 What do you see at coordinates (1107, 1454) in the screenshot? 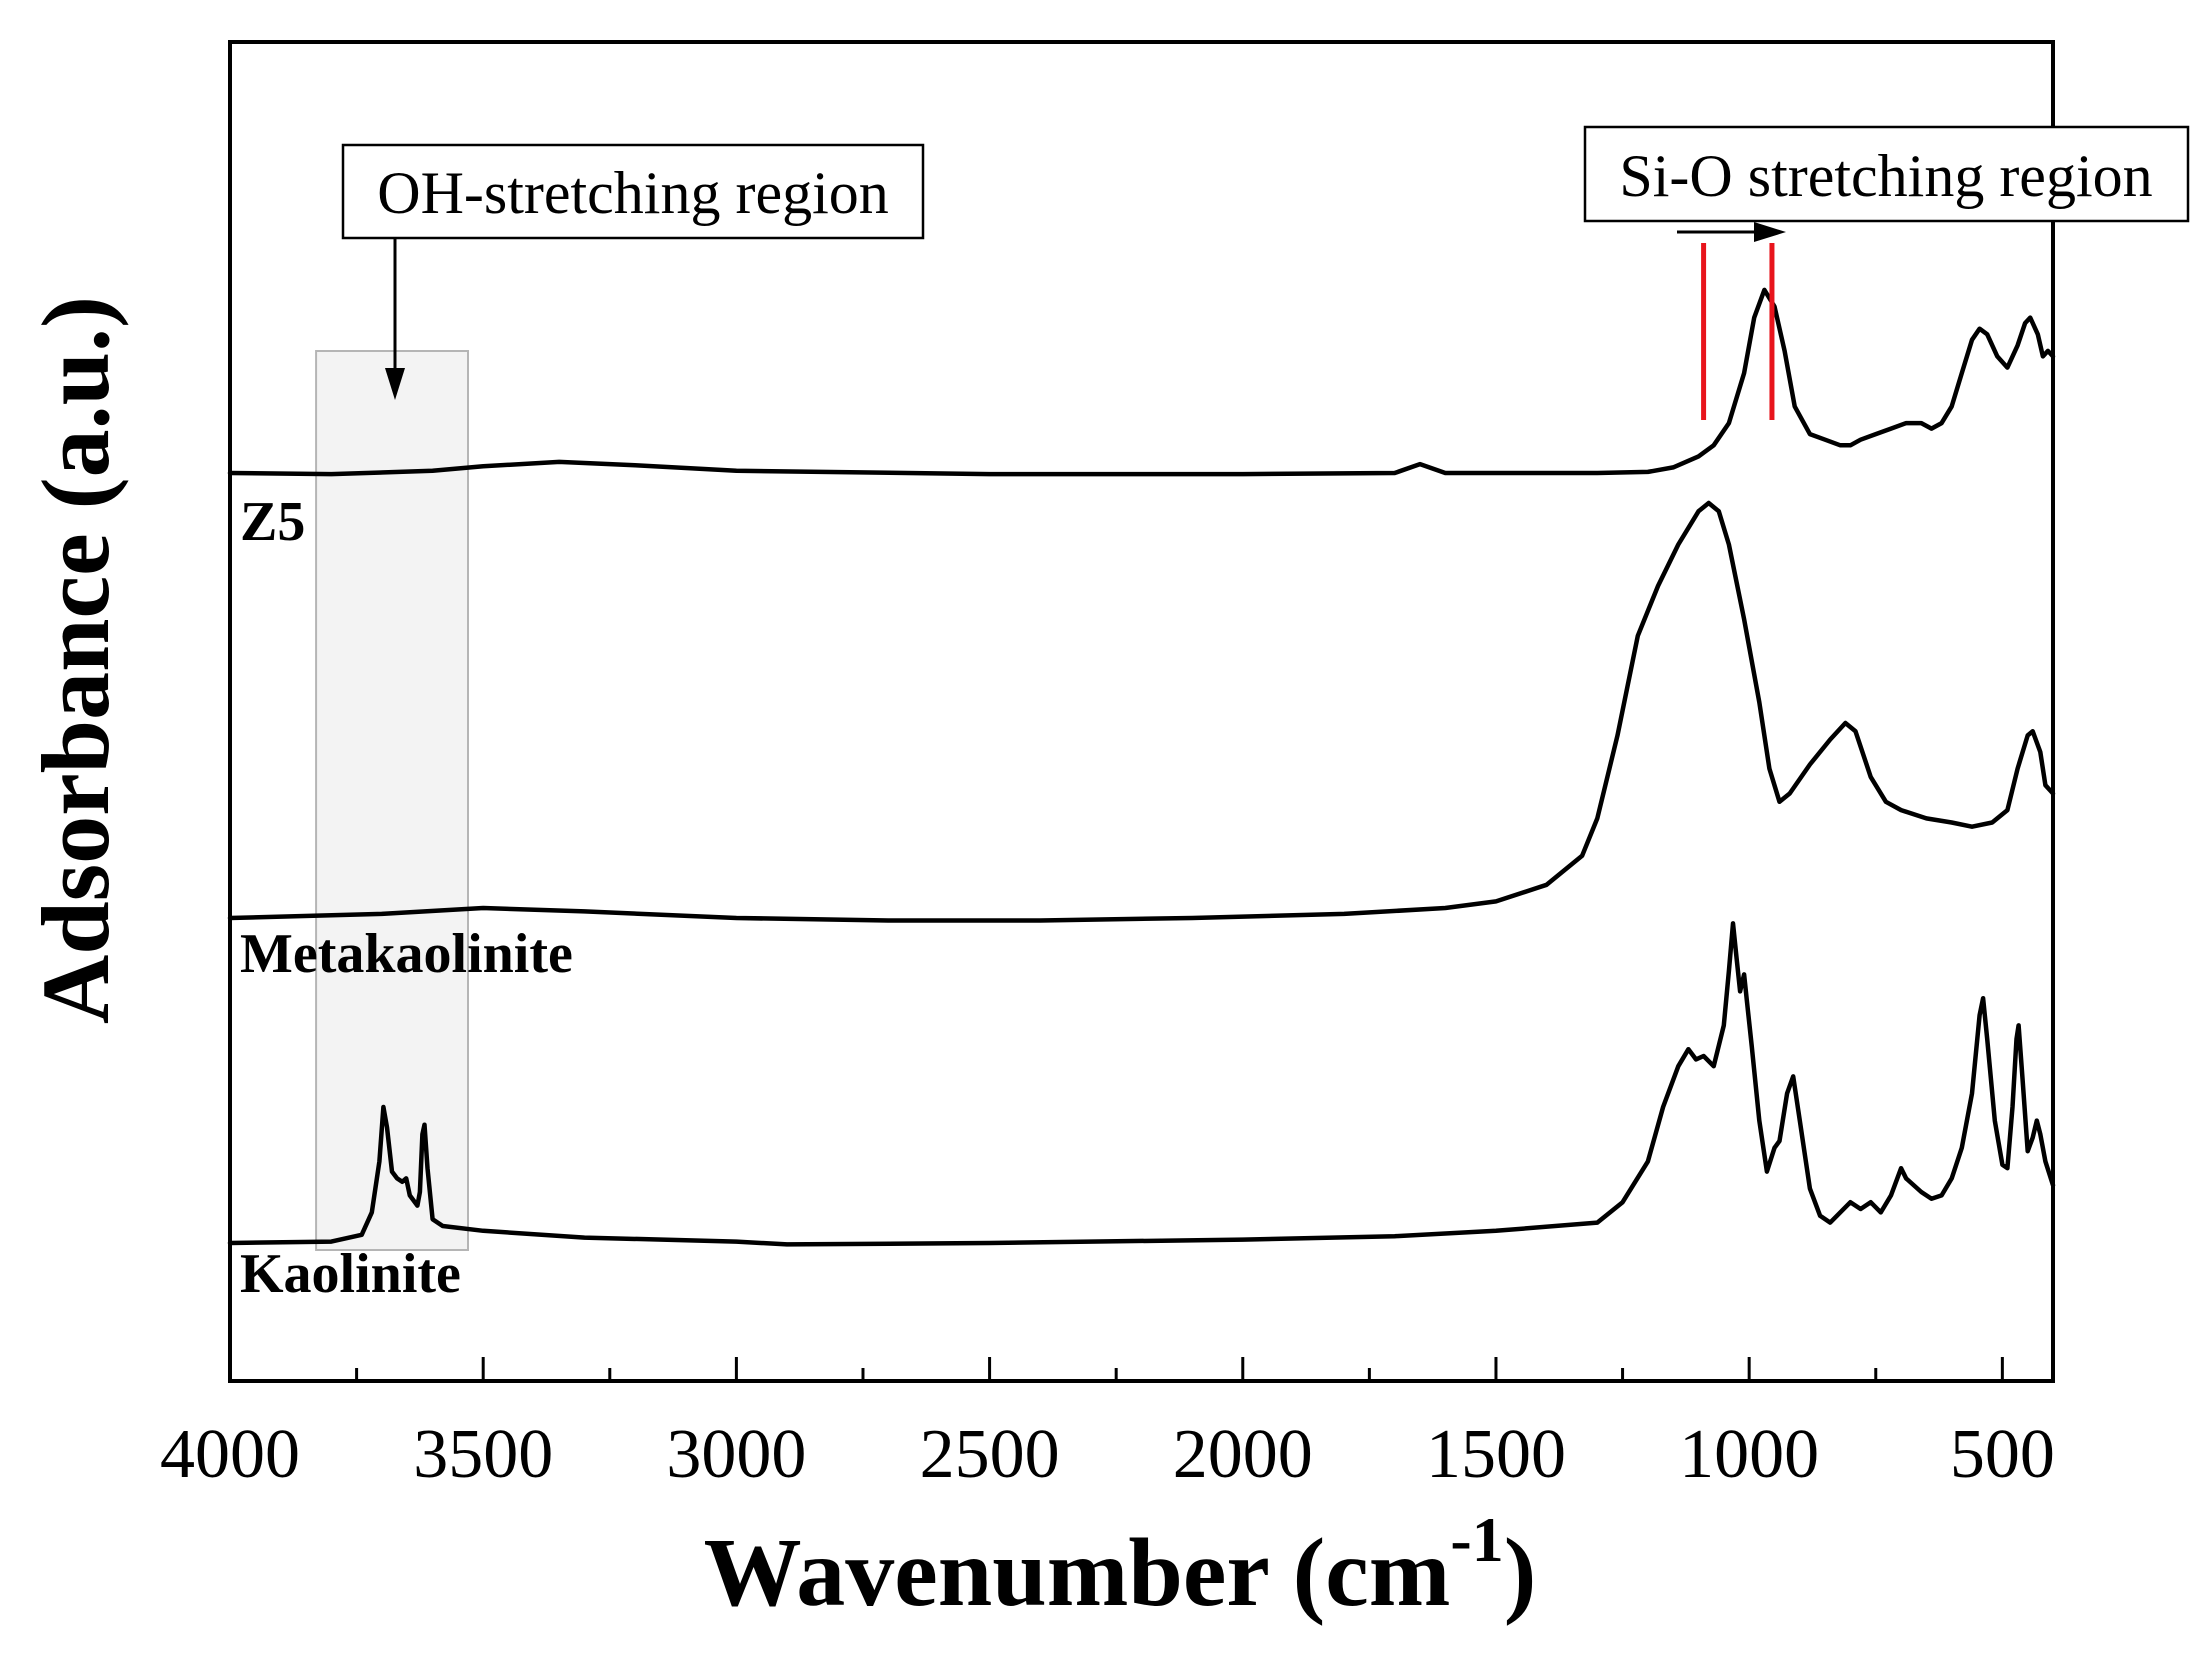
I see `x-tick-labels: 4000 3500 3000 2500 2000 1500 1000 500` at bounding box center [1107, 1454].